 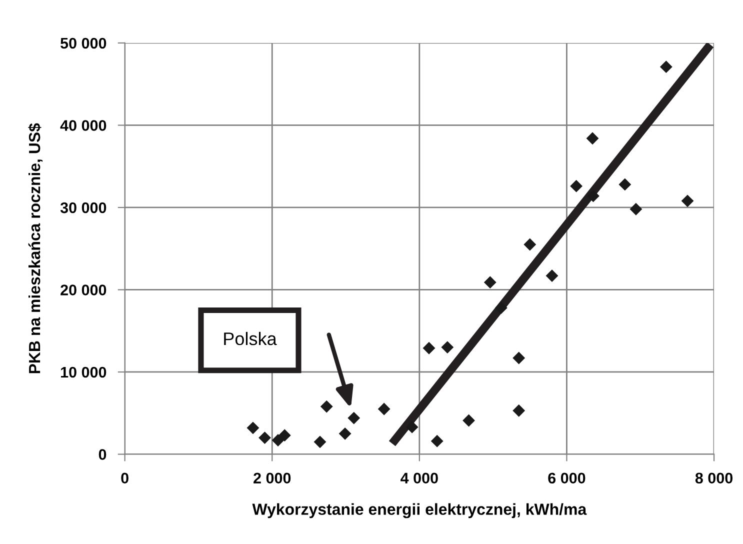 I want to click on x-axis-title: Wykorzystanie energii elektrycznej, kWh/ma, so click(x=419, y=510).